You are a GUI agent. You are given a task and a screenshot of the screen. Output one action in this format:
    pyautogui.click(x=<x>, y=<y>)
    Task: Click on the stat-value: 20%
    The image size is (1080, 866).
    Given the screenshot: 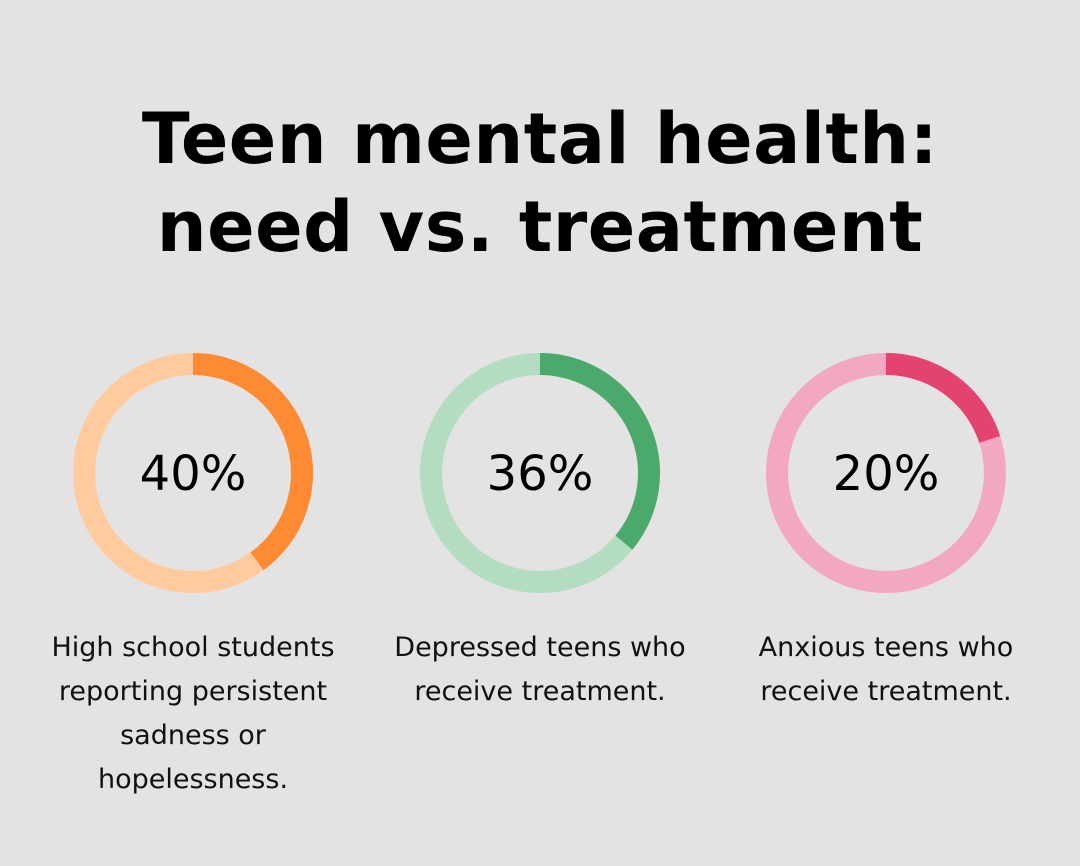 What is the action you would take?
    pyautogui.click(x=886, y=474)
    